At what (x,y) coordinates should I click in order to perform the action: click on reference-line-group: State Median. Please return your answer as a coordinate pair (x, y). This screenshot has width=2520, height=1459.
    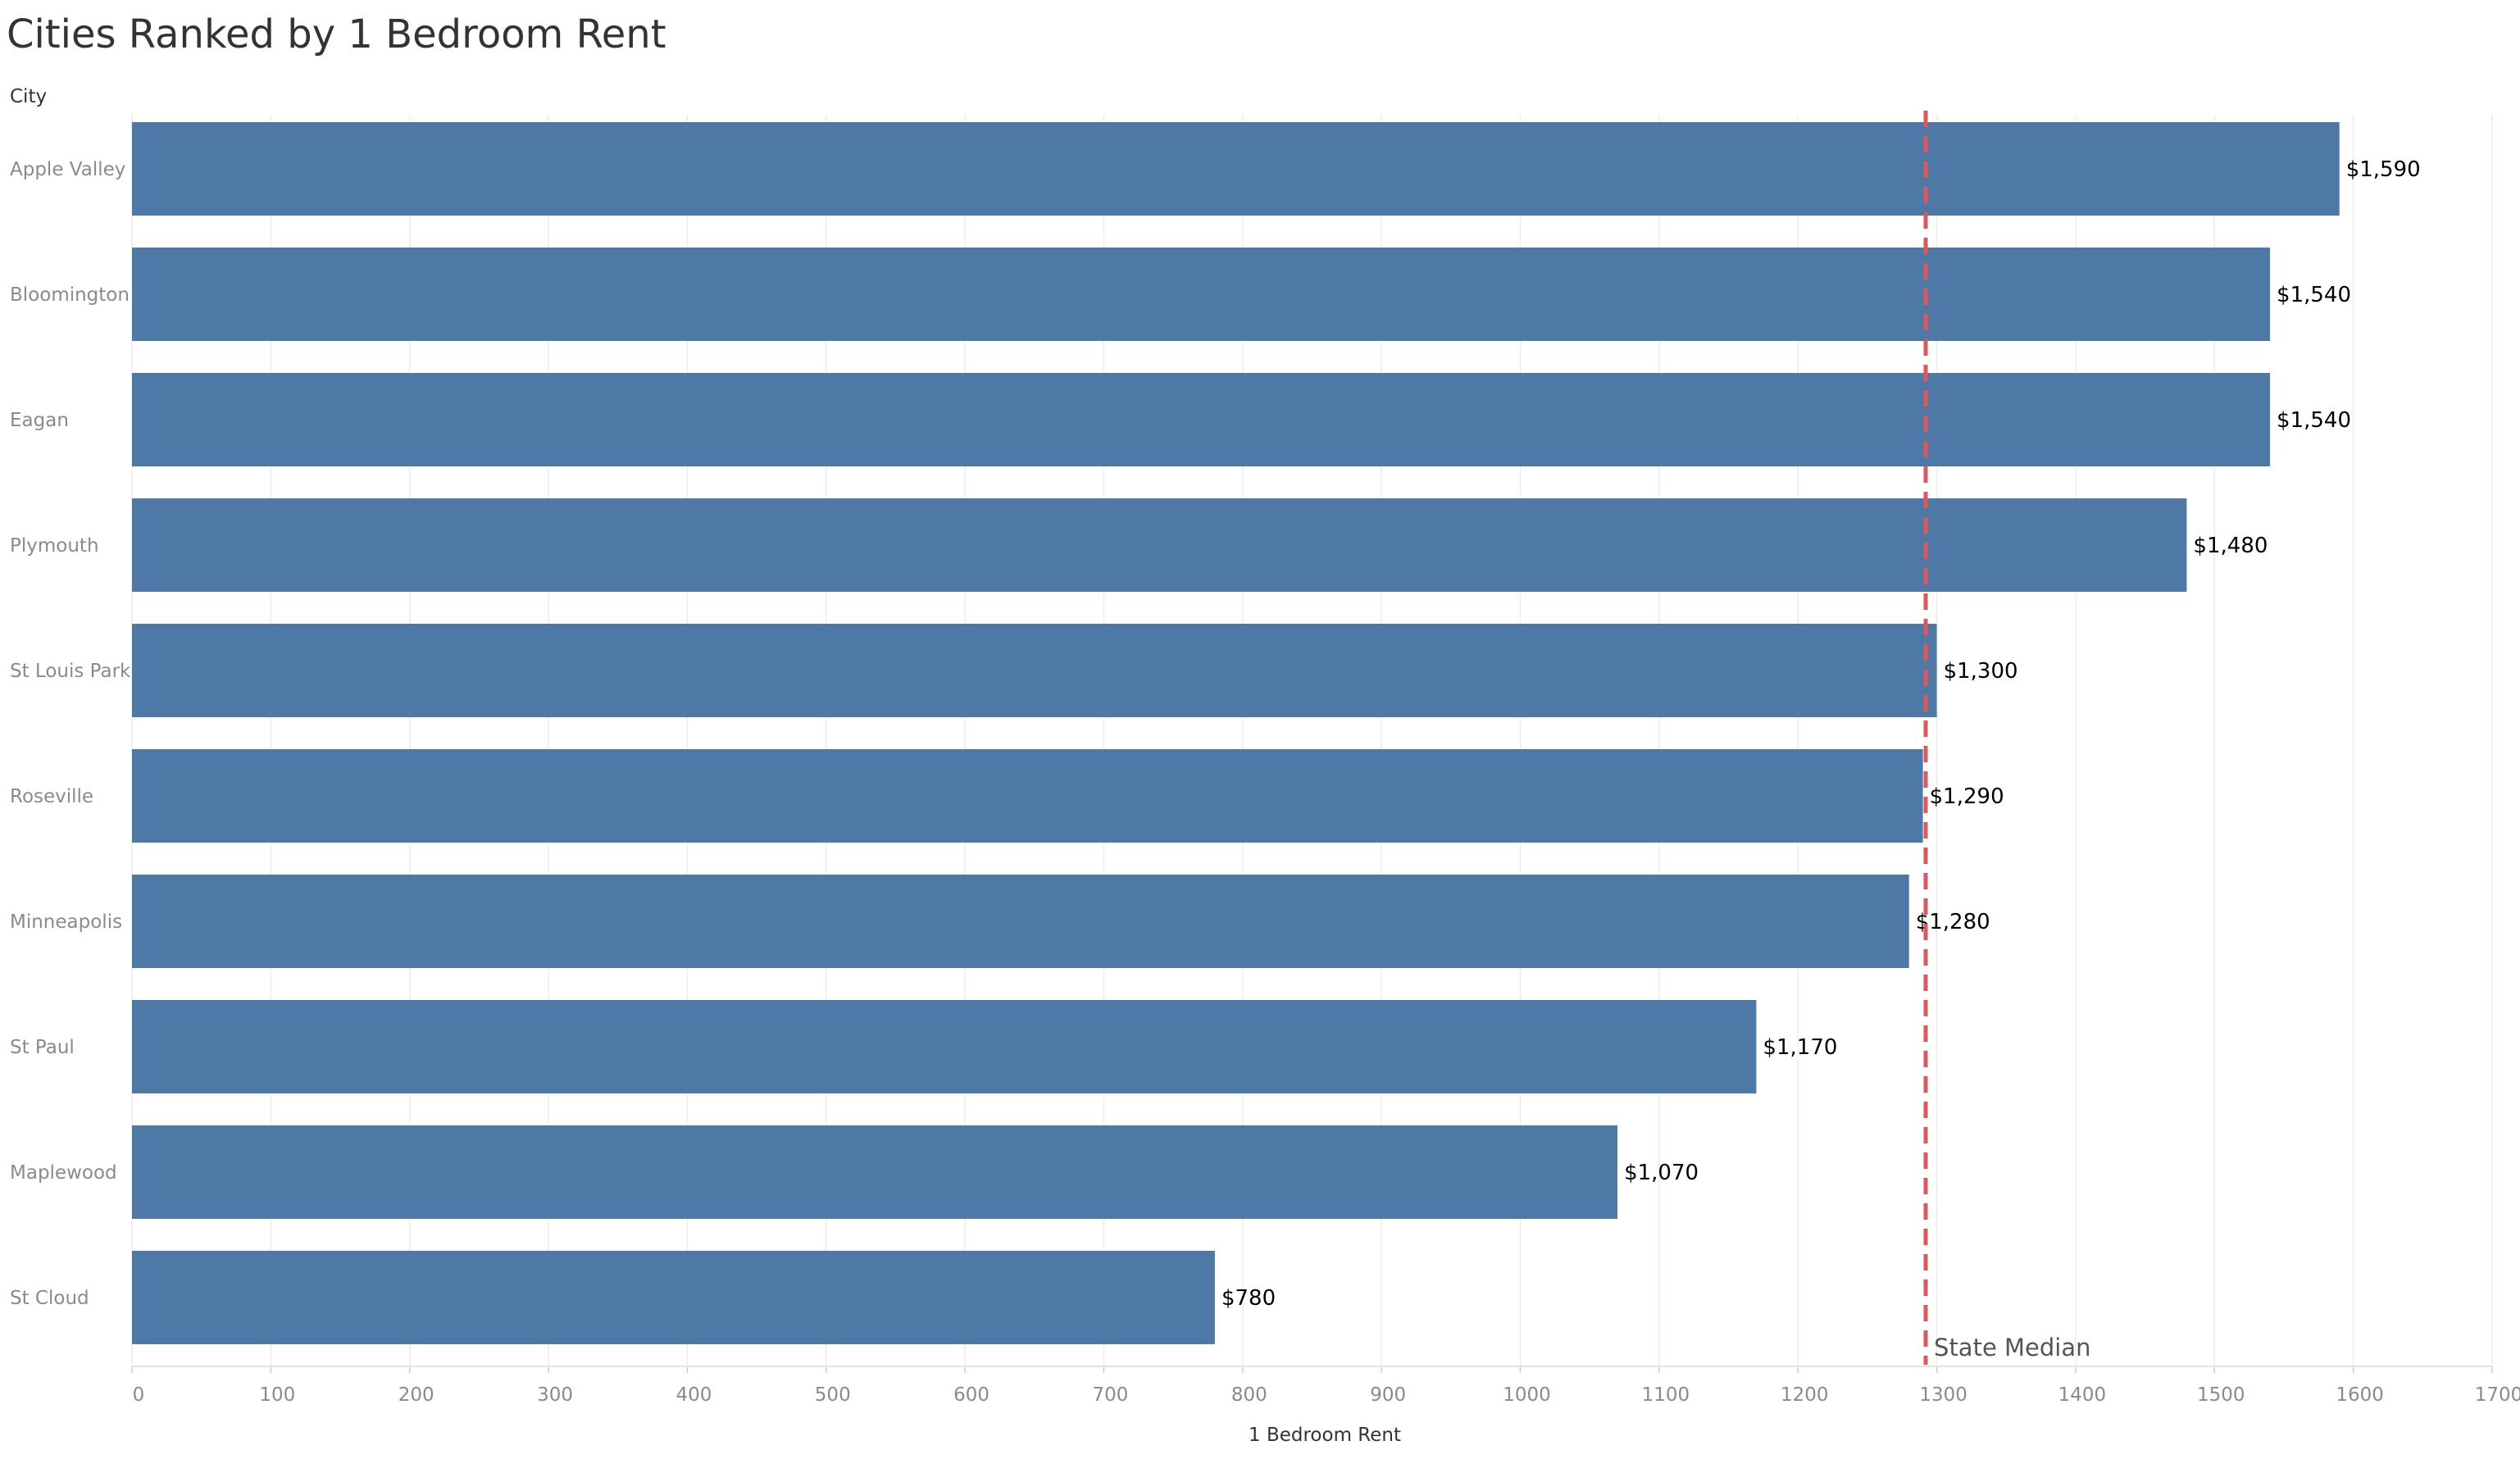
    Looking at the image, I should click on (2007, 738).